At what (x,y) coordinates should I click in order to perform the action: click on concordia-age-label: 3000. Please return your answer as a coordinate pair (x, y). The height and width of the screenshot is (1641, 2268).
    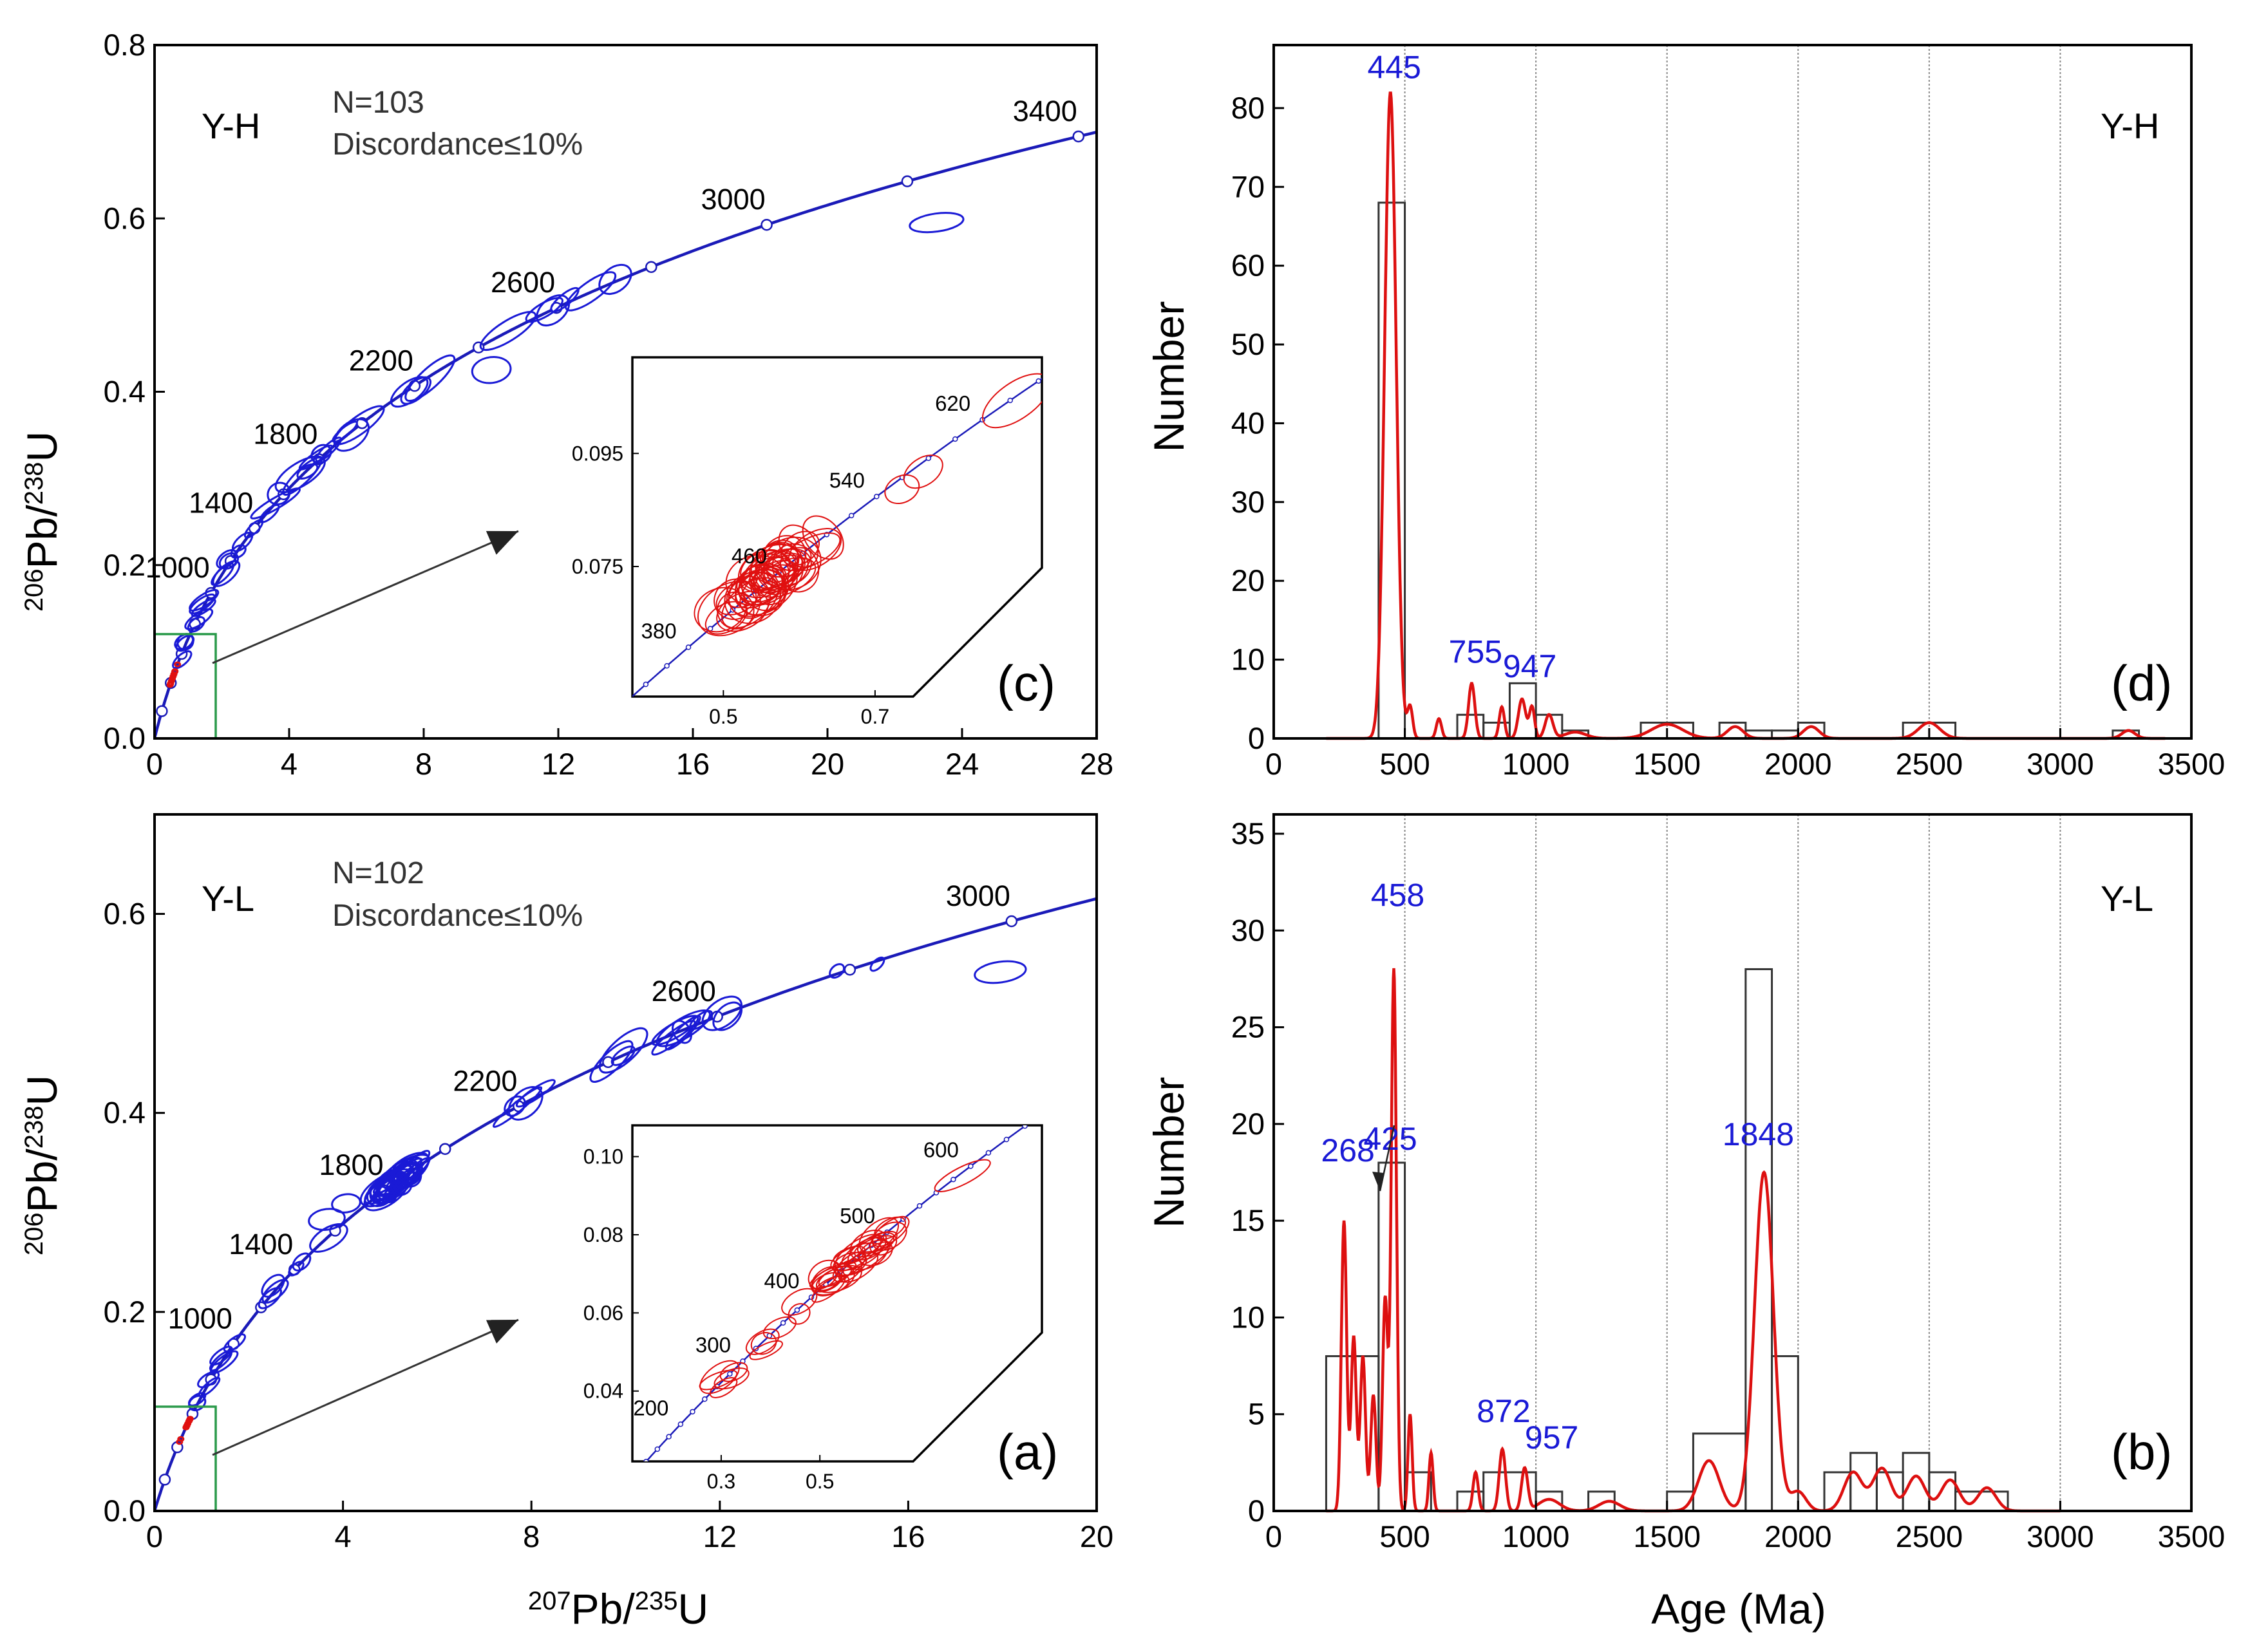
    Looking at the image, I should click on (733, 199).